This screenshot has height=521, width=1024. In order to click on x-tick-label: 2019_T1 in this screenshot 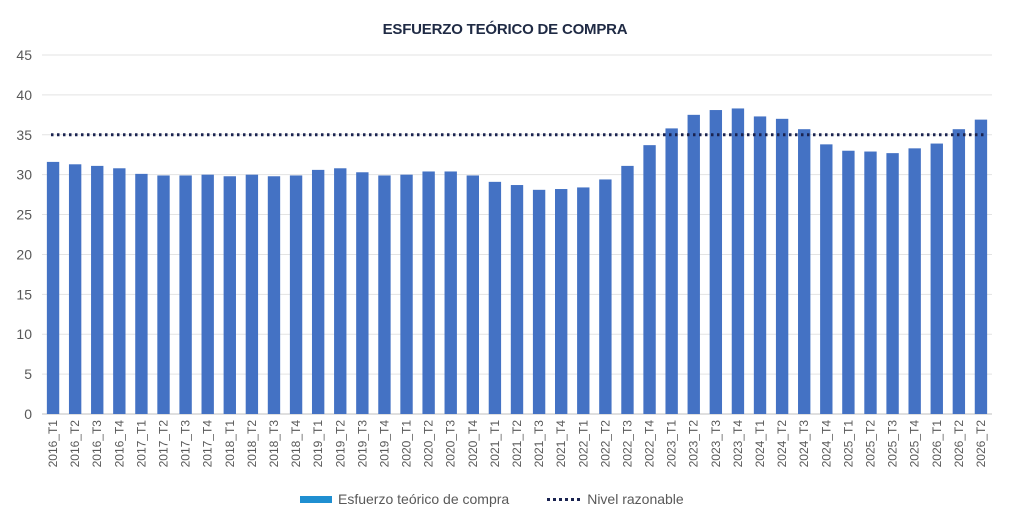, I will do `click(318, 444)`.